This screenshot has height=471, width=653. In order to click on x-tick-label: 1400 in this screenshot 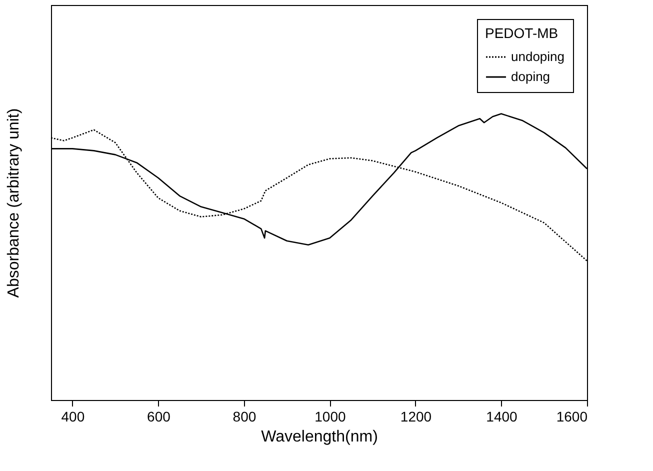, I will do `click(502, 416)`.